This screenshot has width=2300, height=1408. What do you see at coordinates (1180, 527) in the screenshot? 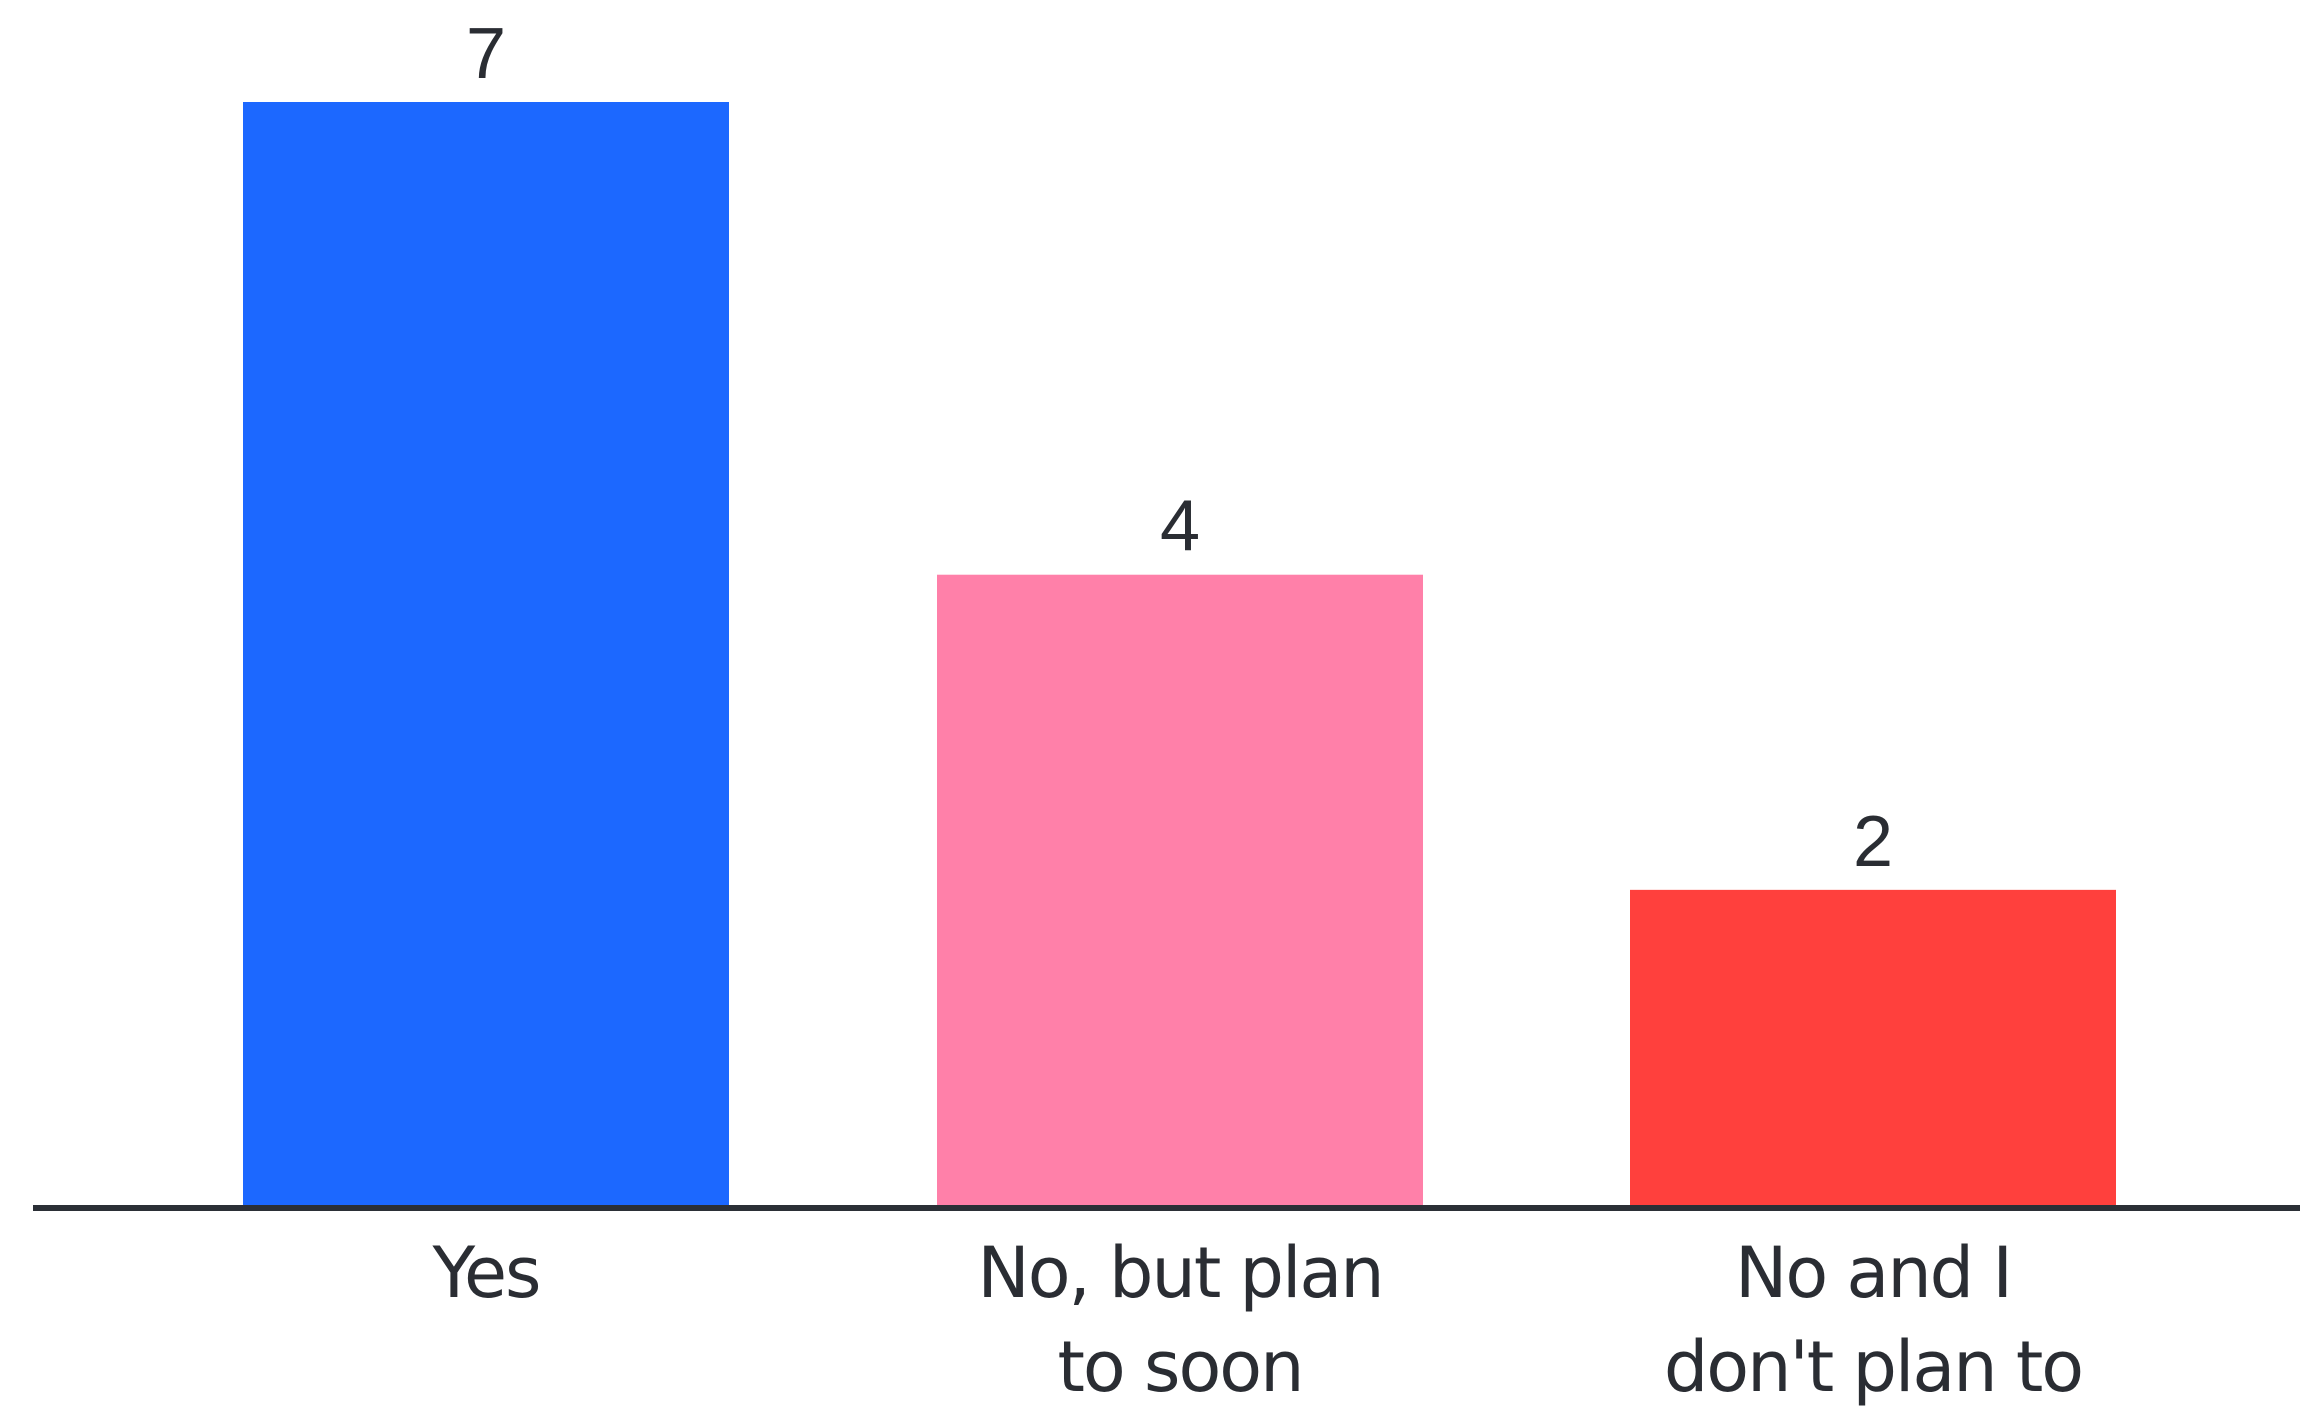
I see `value-label-2: 4` at bounding box center [1180, 527].